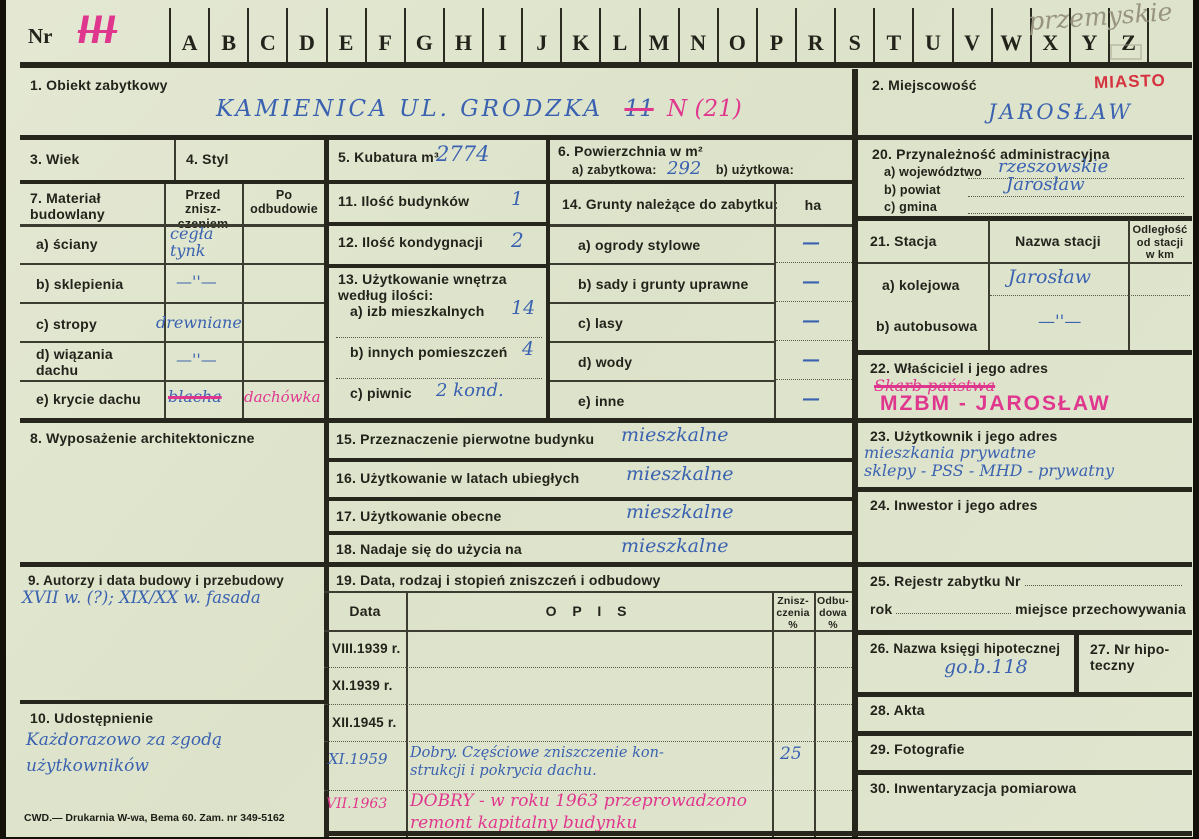 The height and width of the screenshot is (839, 1199). What do you see at coordinates (754, 170) in the screenshot?
I see `field6b-label: b) użytkowa:` at bounding box center [754, 170].